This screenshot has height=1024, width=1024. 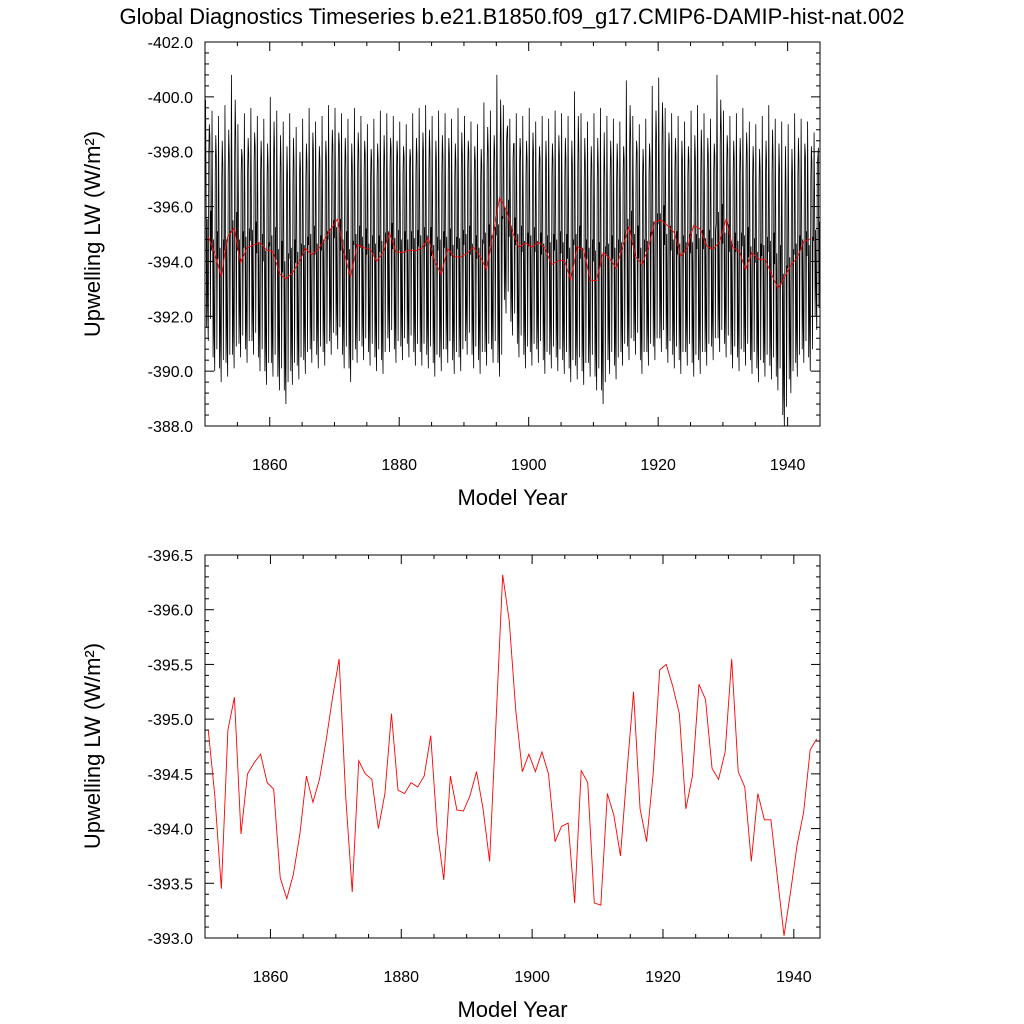 What do you see at coordinates (170, 427) in the screenshot?
I see `y-tick-label: -388.0` at bounding box center [170, 427].